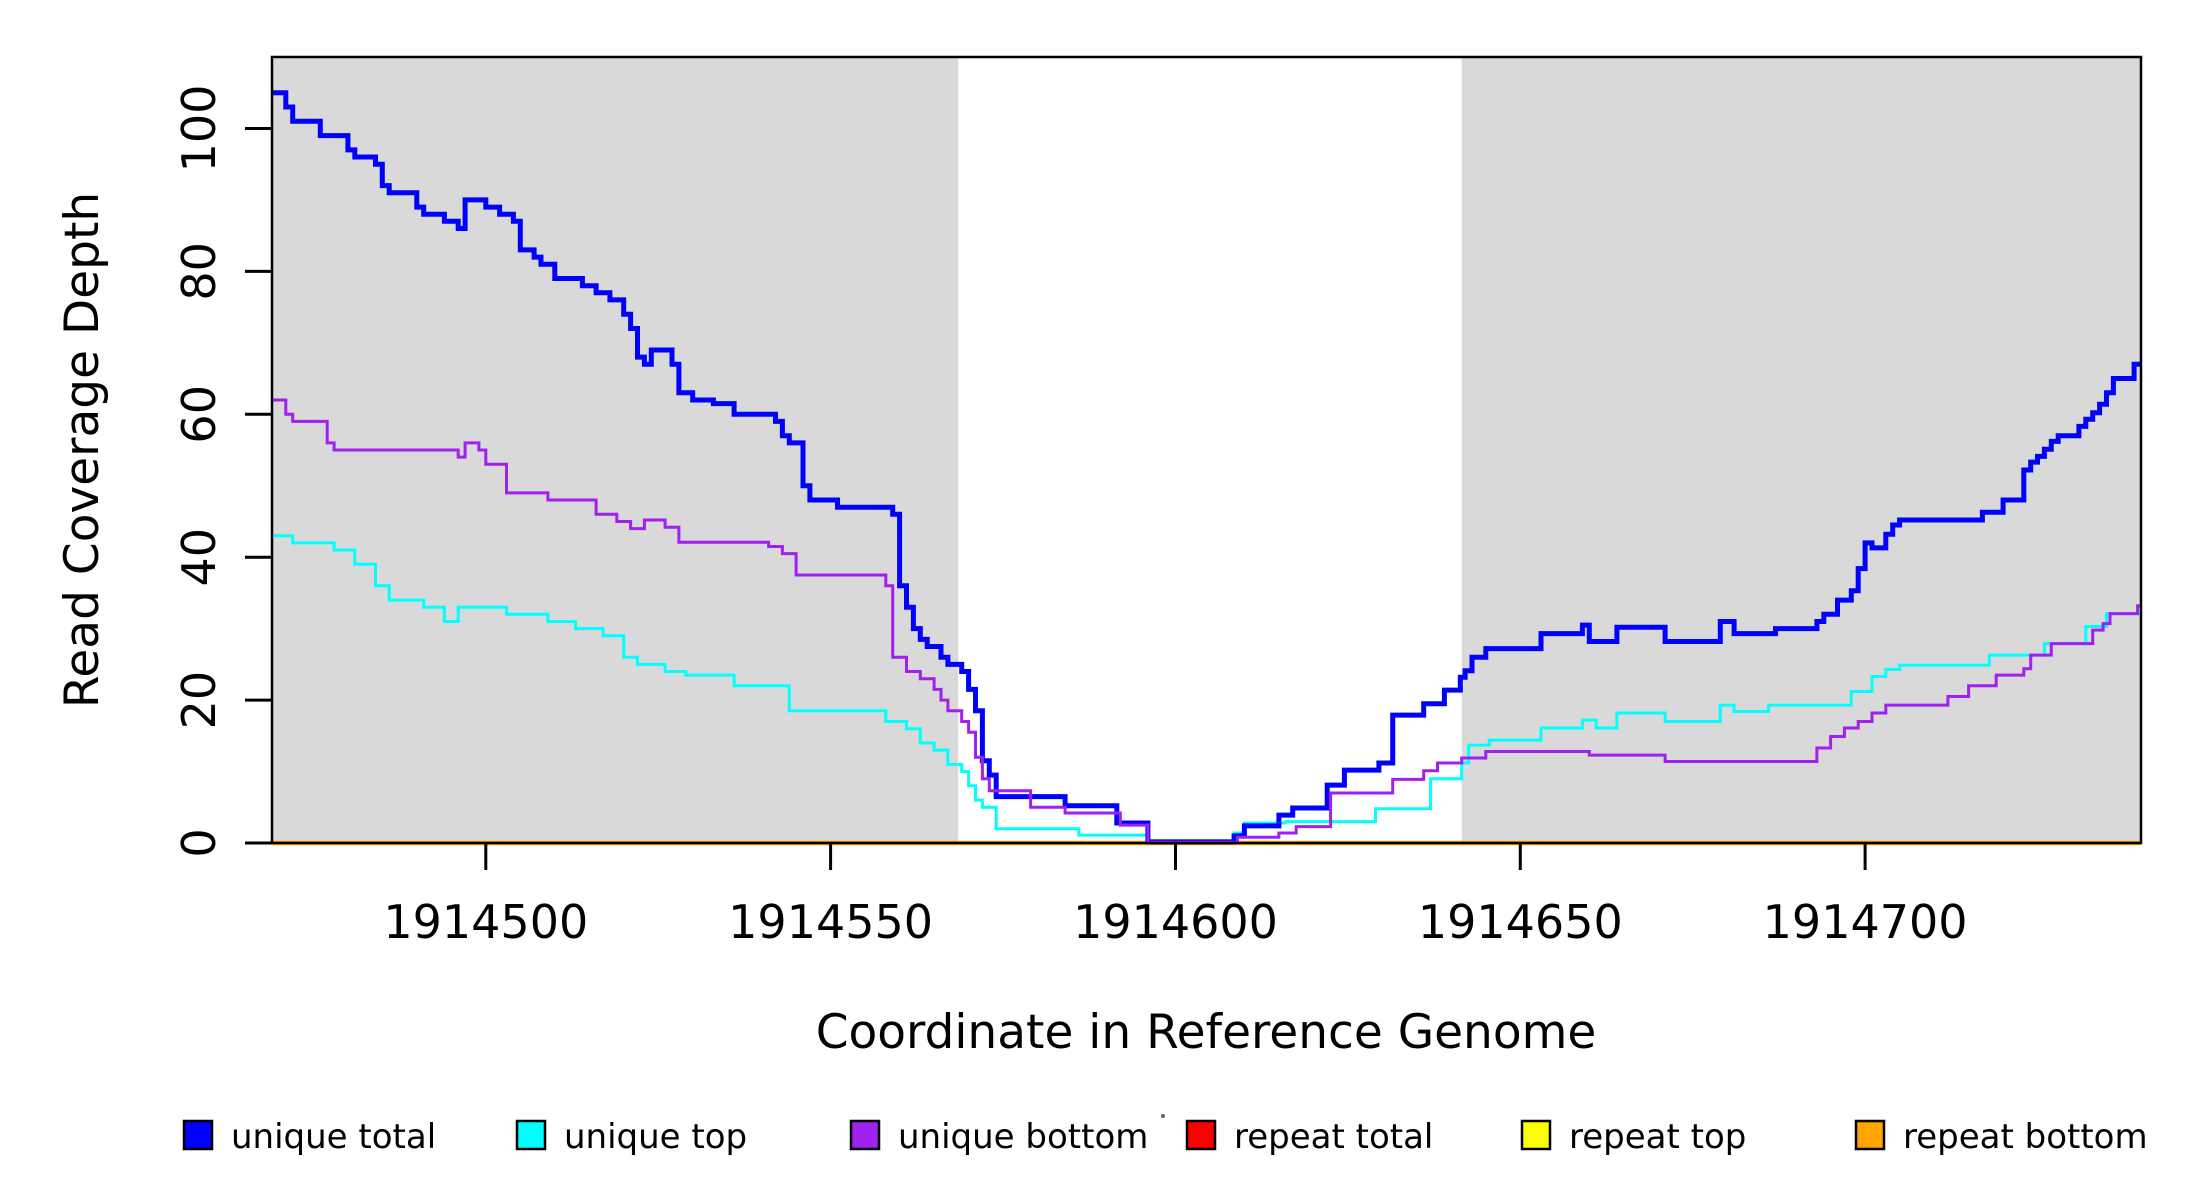 The height and width of the screenshot is (1204, 2200). Describe the element at coordinates (199, 700) in the screenshot. I see `y-tick-label: 20` at that location.